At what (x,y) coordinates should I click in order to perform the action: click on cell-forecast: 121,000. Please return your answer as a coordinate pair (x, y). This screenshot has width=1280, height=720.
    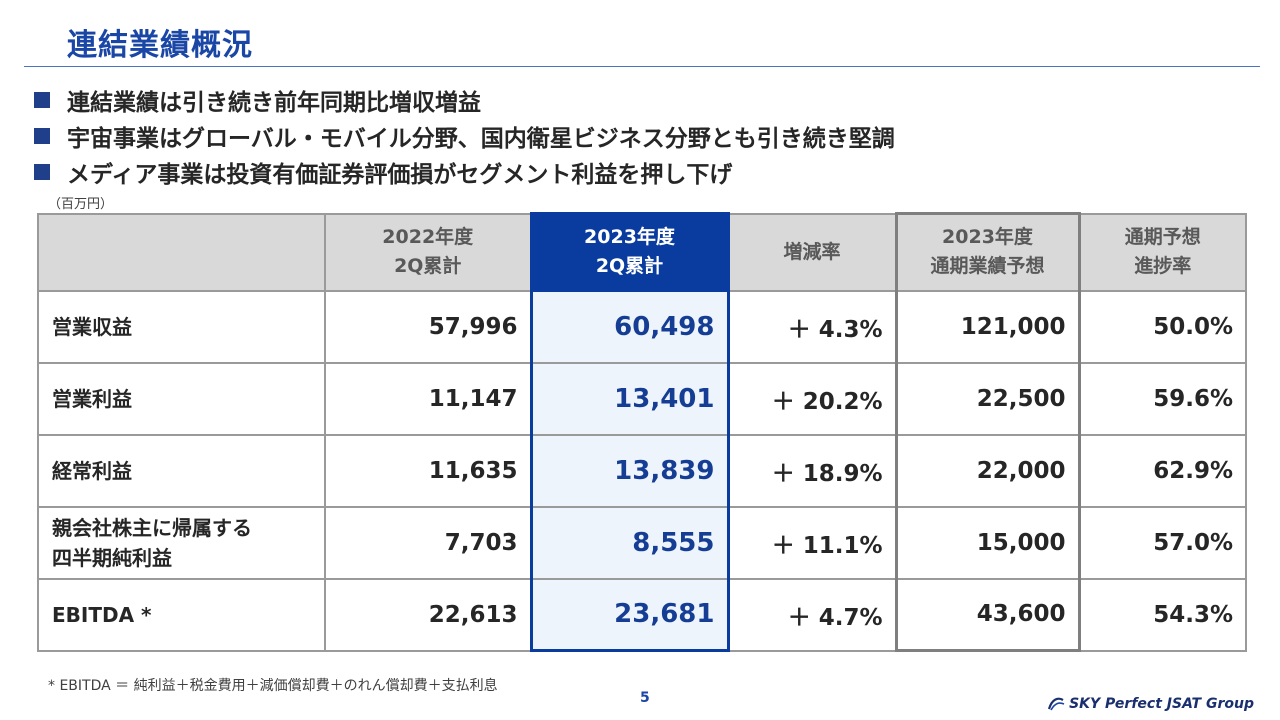
    Looking at the image, I should click on (987, 326).